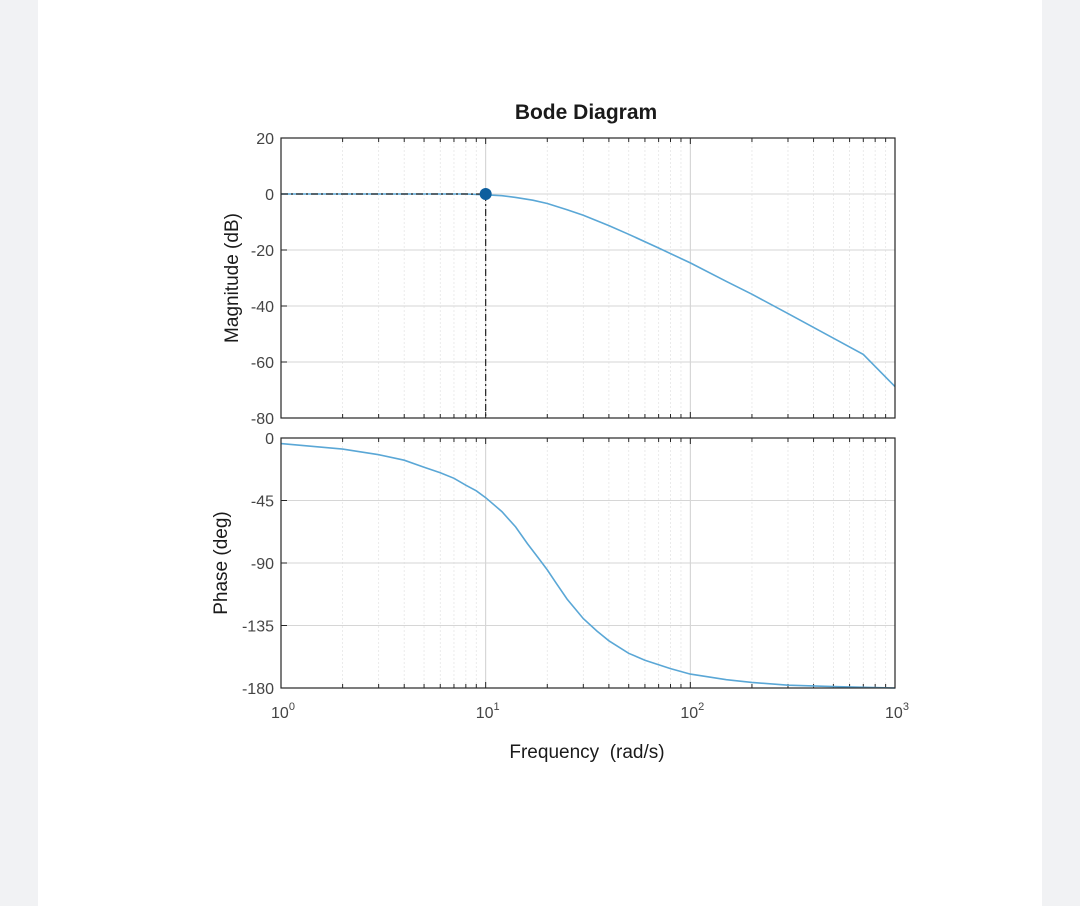  I want to click on phase-y-ticks: 0 -45 -90 -135 -180, so click(264, 564).